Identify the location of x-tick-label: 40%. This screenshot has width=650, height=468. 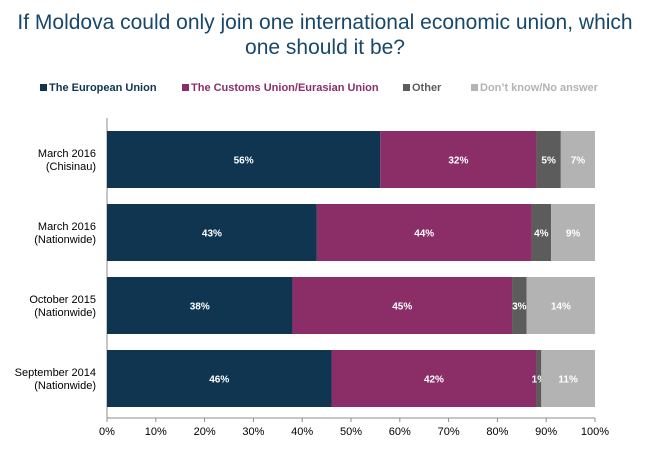
(302, 432).